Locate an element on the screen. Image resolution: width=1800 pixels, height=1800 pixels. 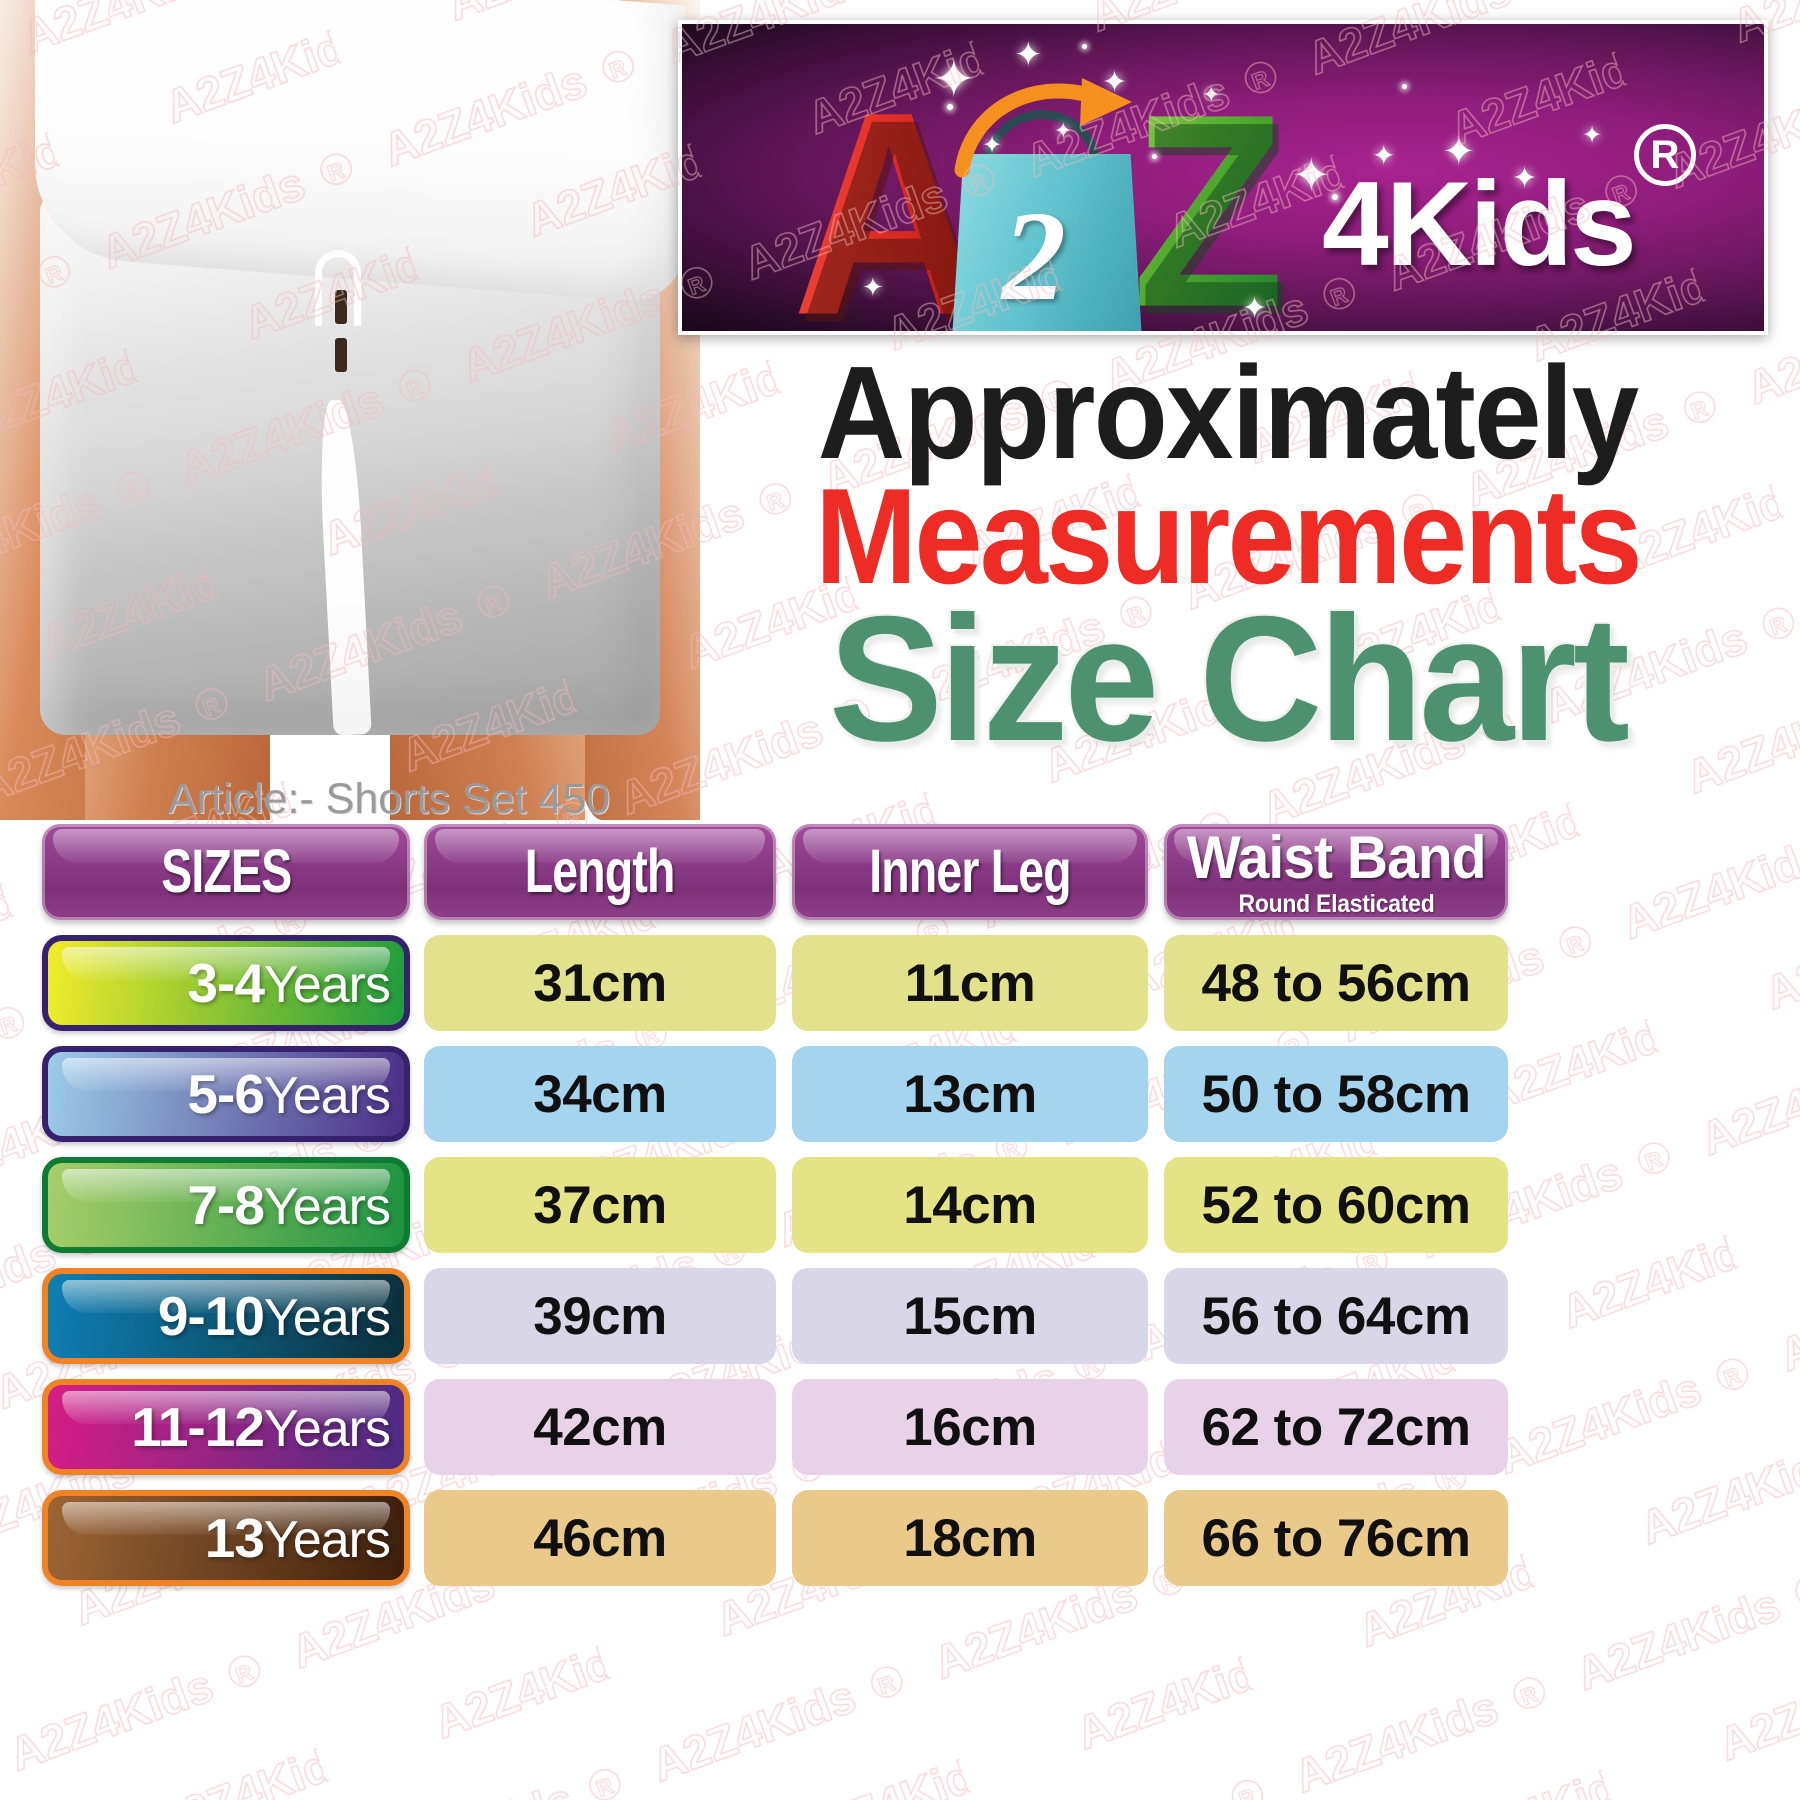
length-cell: 46cm is located at coordinates (600, 1538).